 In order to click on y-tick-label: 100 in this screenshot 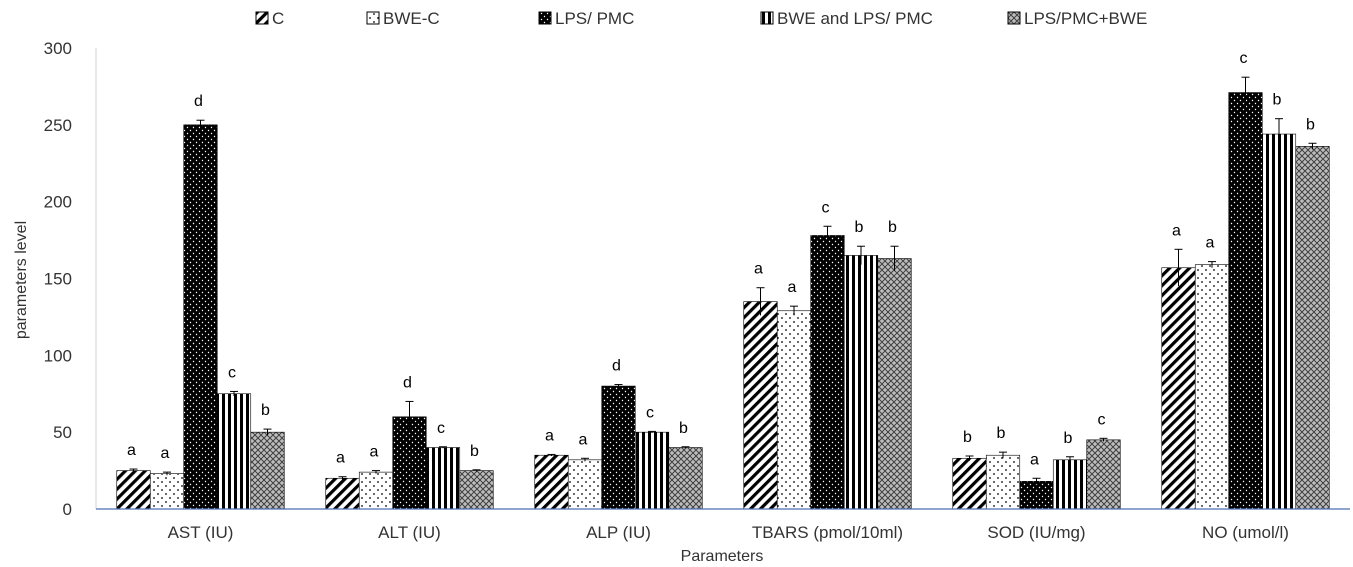, I will do `click(58, 355)`.